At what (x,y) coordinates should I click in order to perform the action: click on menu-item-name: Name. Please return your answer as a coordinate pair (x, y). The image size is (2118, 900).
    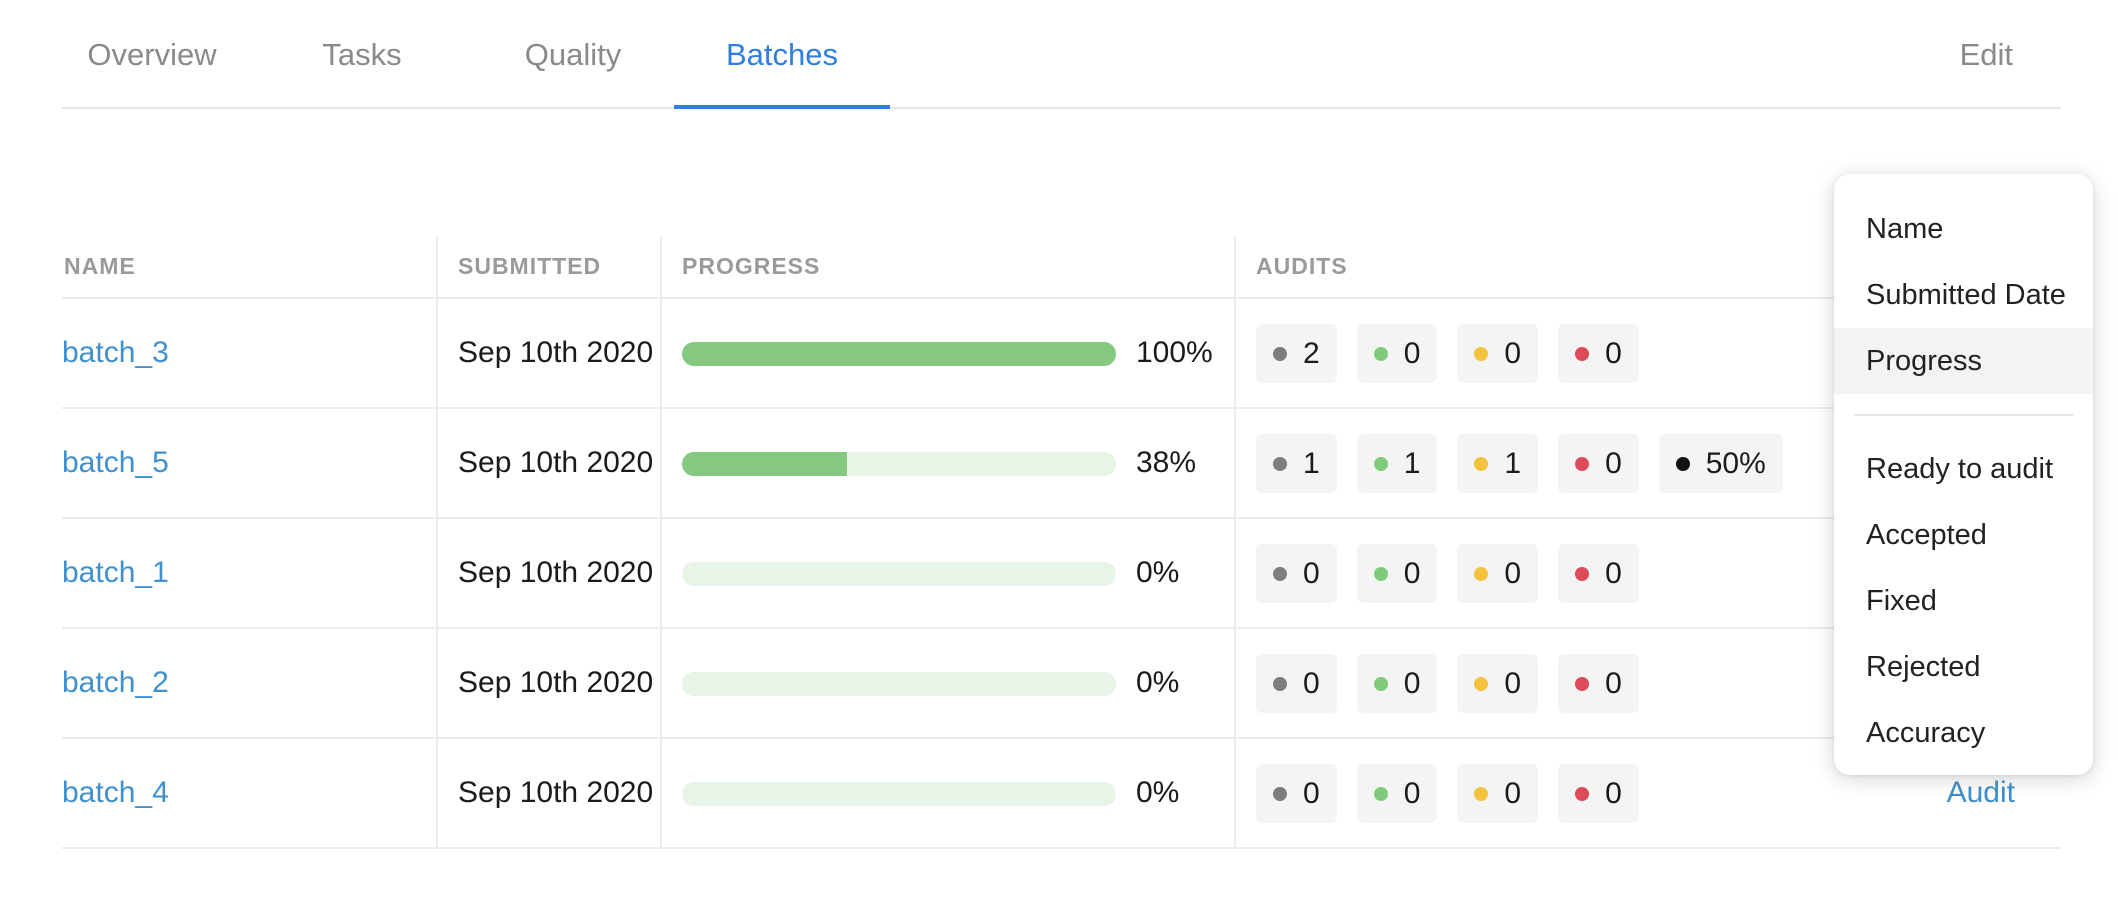
    Looking at the image, I should click on (1905, 228).